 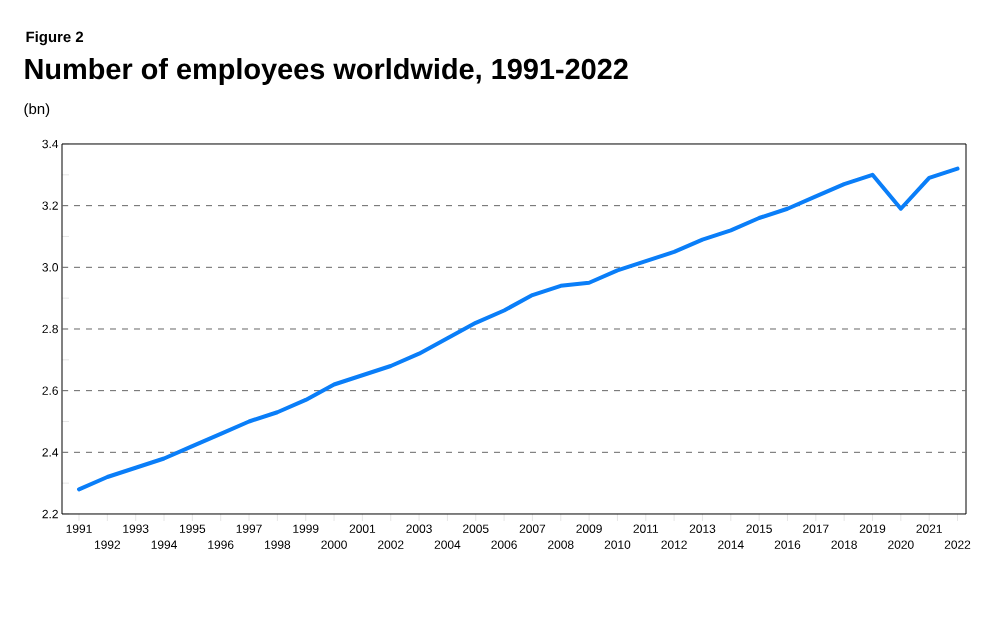 What do you see at coordinates (192, 528) in the screenshot?
I see `x-tick-label: 1995` at bounding box center [192, 528].